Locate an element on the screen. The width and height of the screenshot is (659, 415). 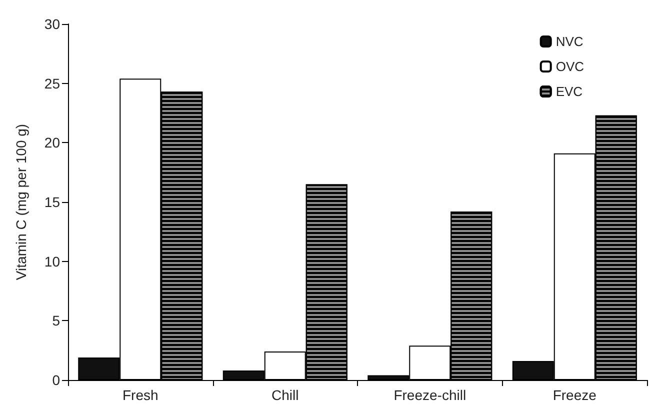
y-tick-label: 30 is located at coordinates (52, 24).